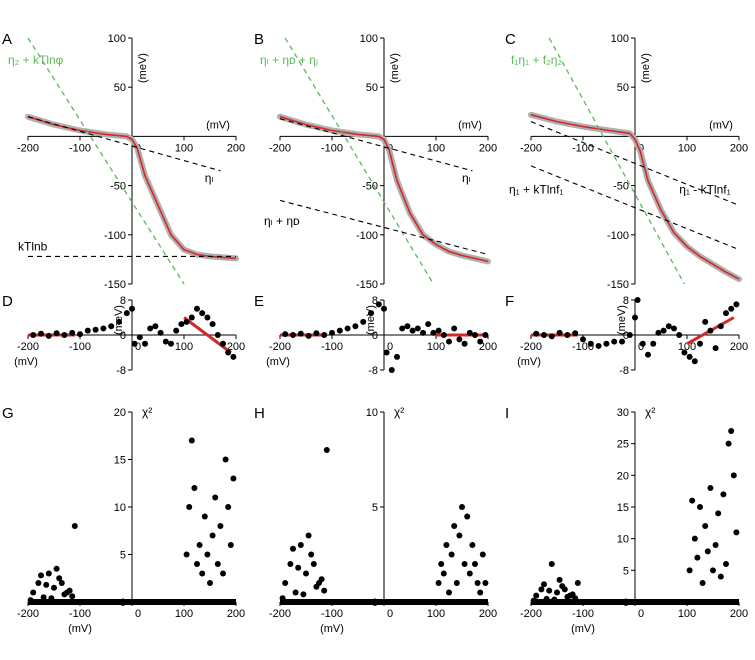 The image size is (755, 660). What do you see at coordinates (531, 347) in the screenshot?
I see `x-tick-label: -200` at bounding box center [531, 347].